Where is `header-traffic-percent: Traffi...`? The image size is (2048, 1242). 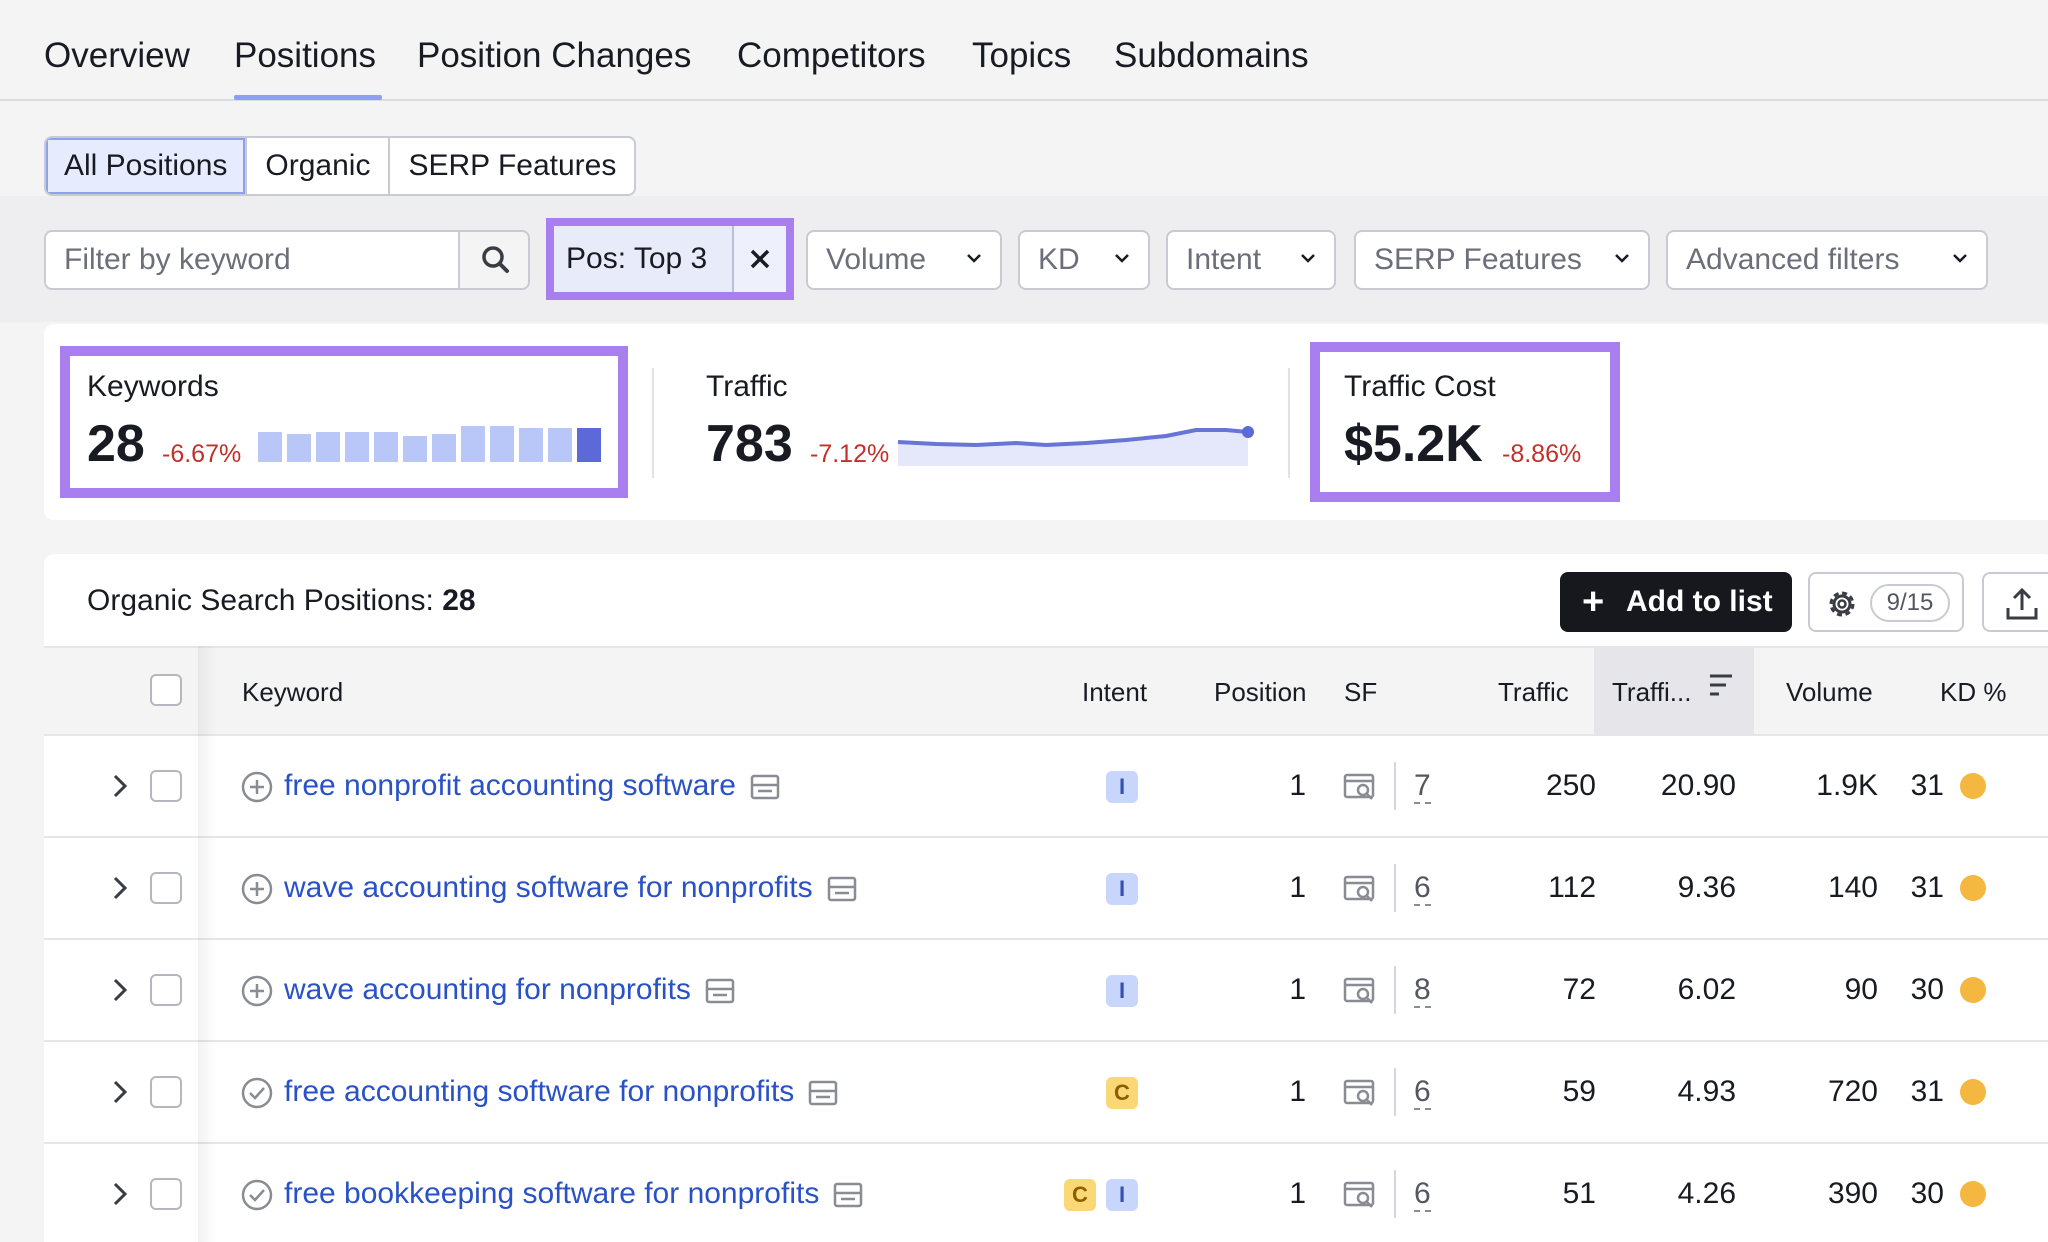 header-traffic-percent: Traffi... is located at coordinates (1652, 692).